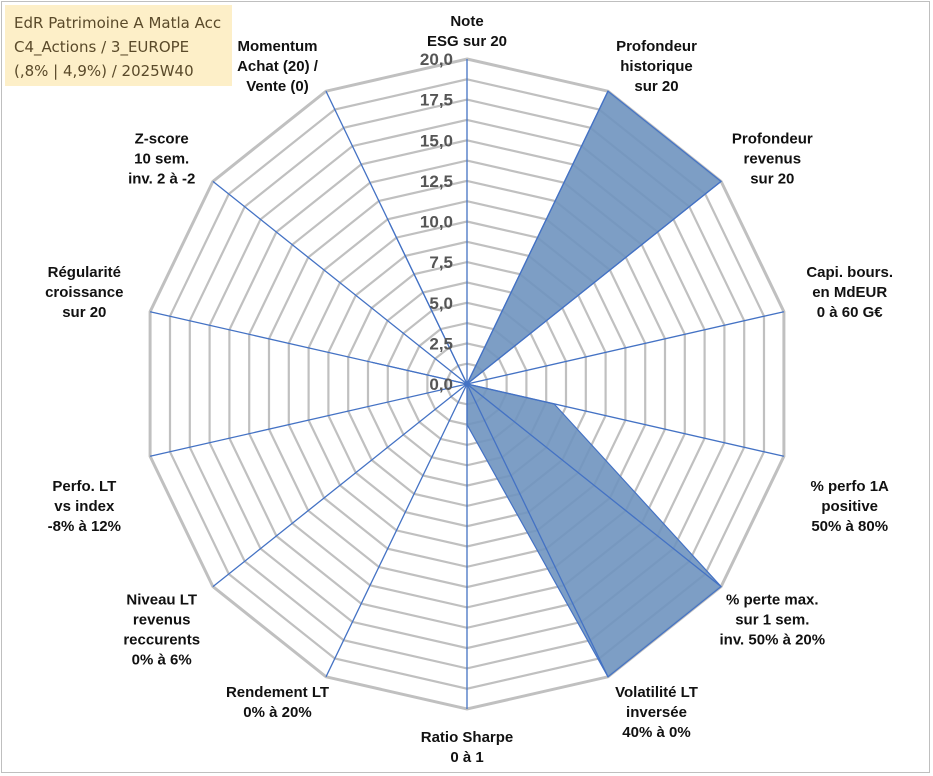 The image size is (933, 776). Describe the element at coordinates (772, 620) in the screenshot. I see `axis-label: % perte max. sur 1 sem. inv. 50% à 20%` at that location.